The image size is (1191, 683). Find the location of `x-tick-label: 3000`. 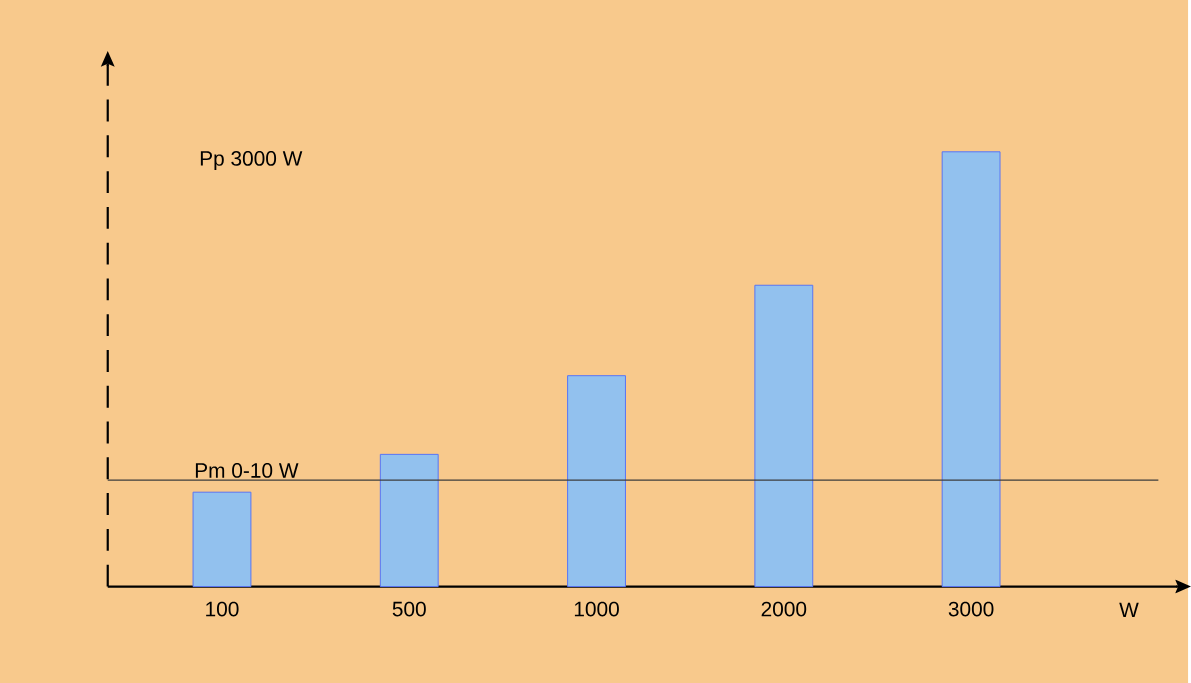

x-tick-label: 3000 is located at coordinates (971, 609).